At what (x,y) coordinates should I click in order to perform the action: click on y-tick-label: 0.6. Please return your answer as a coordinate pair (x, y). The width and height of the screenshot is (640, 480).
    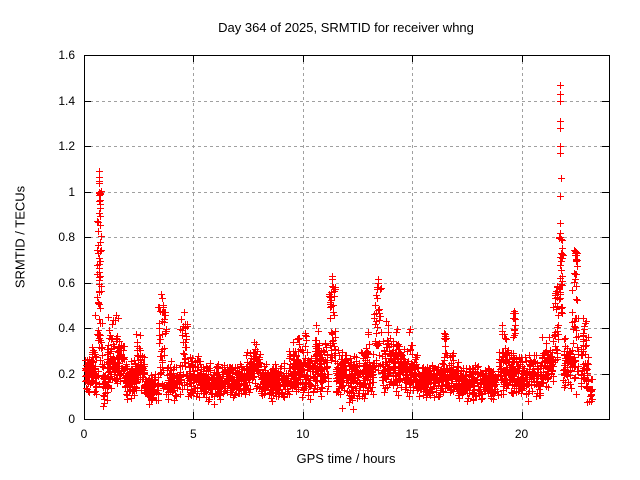
    Looking at the image, I should click on (66, 282).